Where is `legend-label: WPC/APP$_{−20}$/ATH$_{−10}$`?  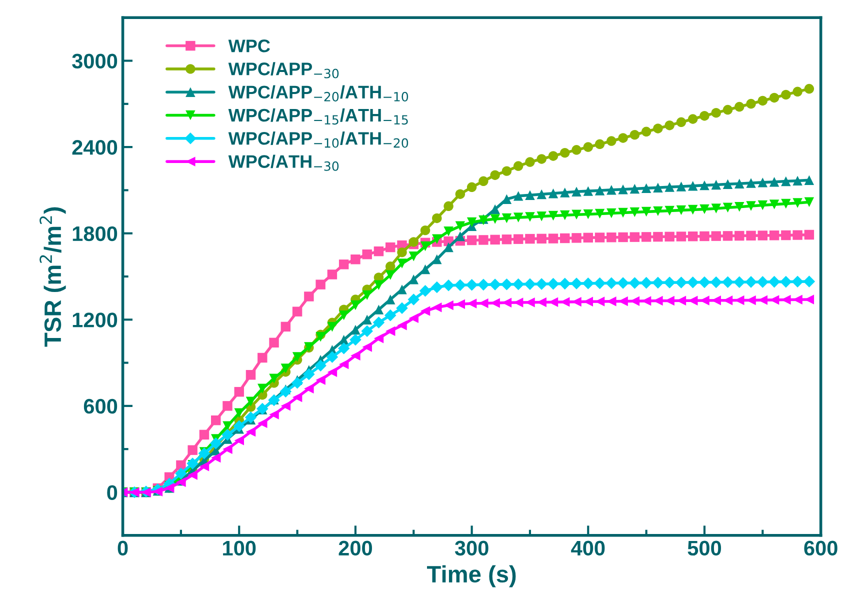 legend-label: WPC/APP$_{−20}$/ATH$_{−10}$ is located at coordinates (318, 93).